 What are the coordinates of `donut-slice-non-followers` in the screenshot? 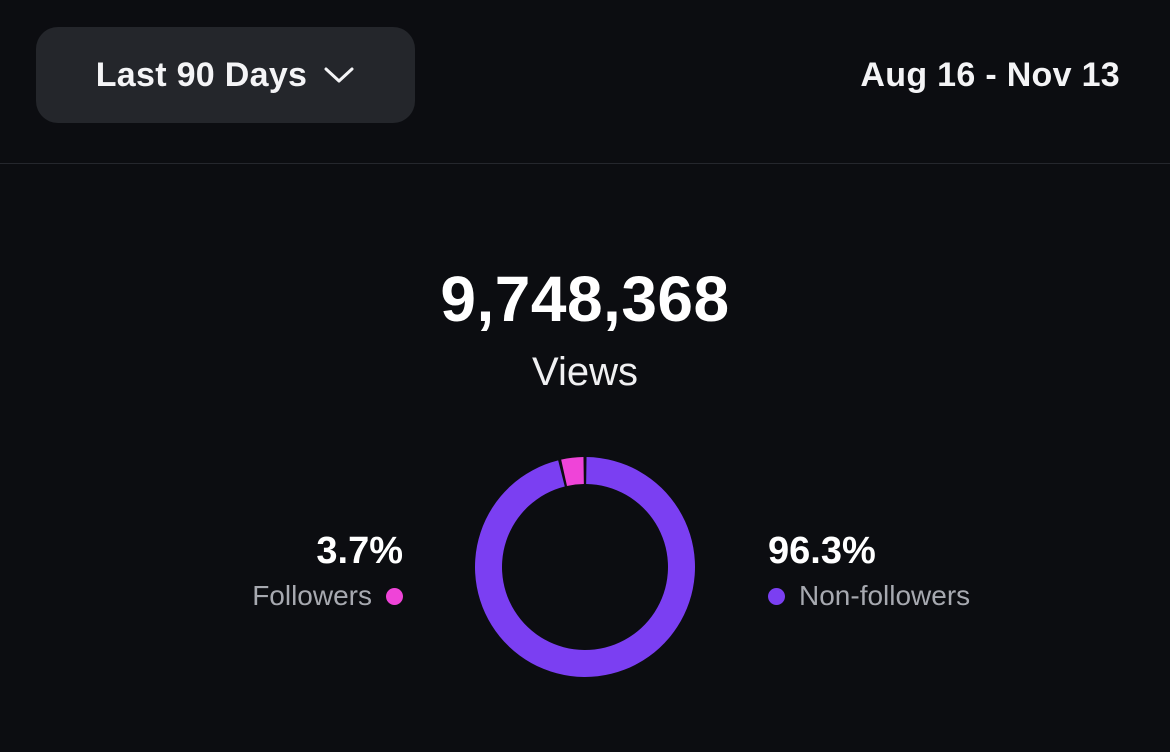 It's located at (585, 567).